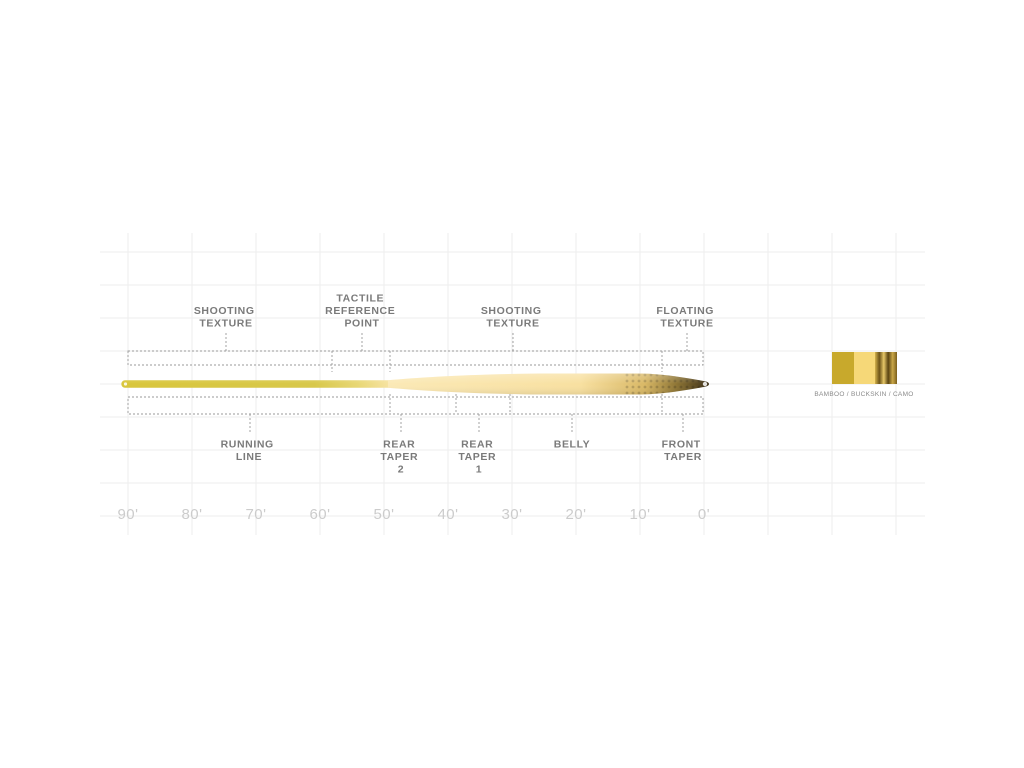  I want to click on bottom-label-front-taper: FRONT TAPER, so click(683, 451).